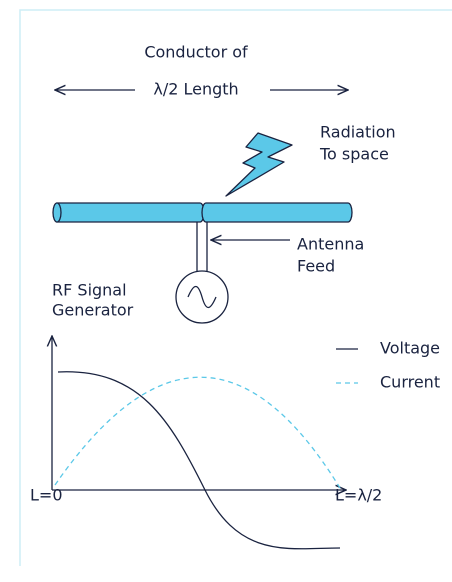 This screenshot has width=452, height=582. I want to click on conductor-label: Conductor of, so click(196, 52).